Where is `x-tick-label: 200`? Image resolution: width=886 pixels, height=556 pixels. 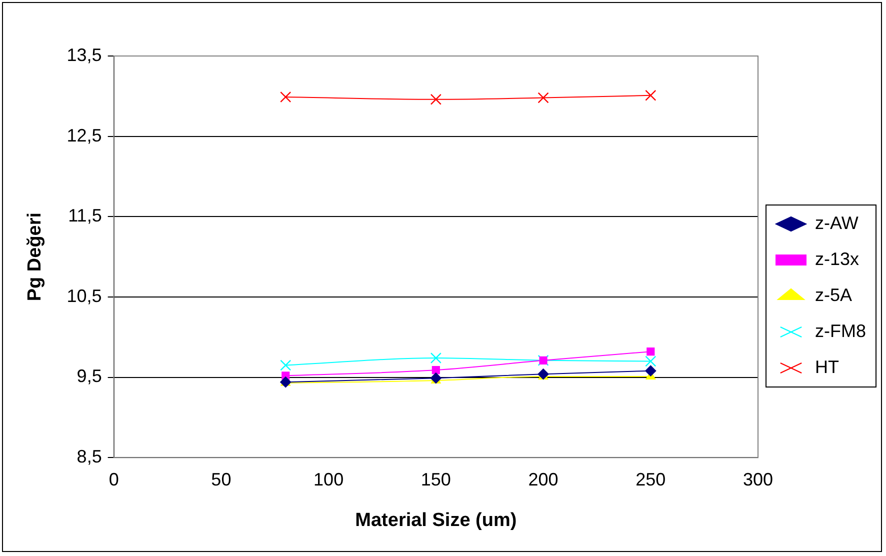 x-tick-label: 200 is located at coordinates (543, 479).